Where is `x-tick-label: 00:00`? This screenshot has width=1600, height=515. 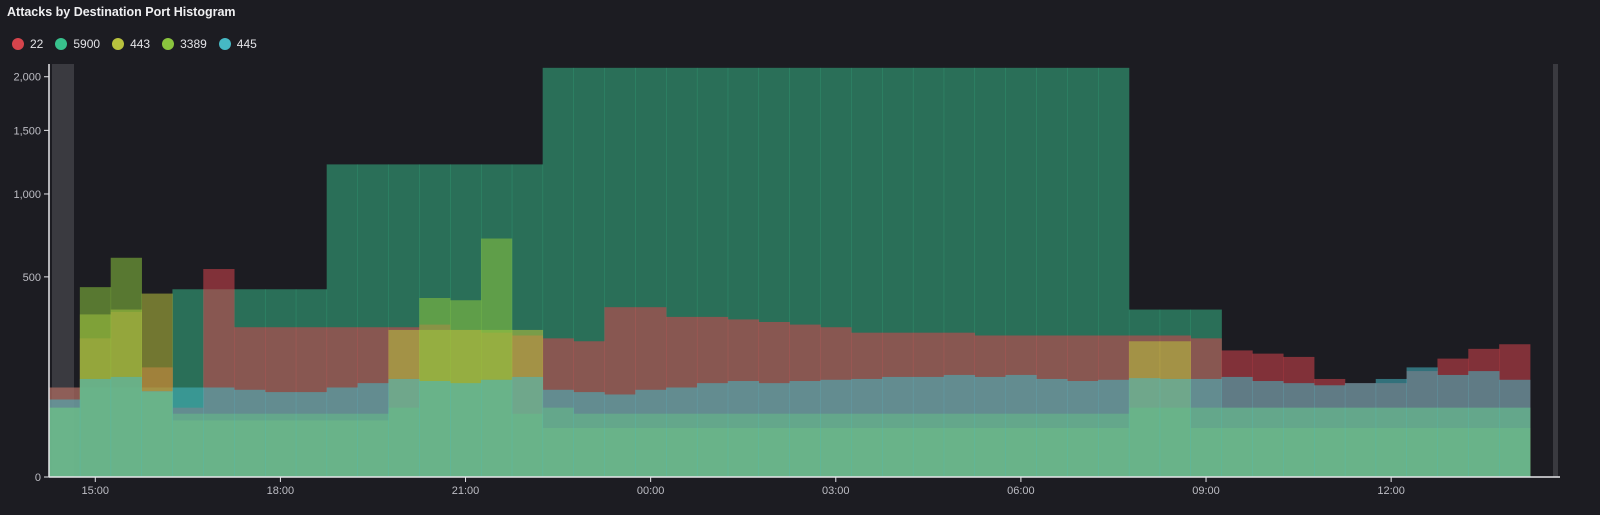
x-tick-label: 00:00 is located at coordinates (651, 491).